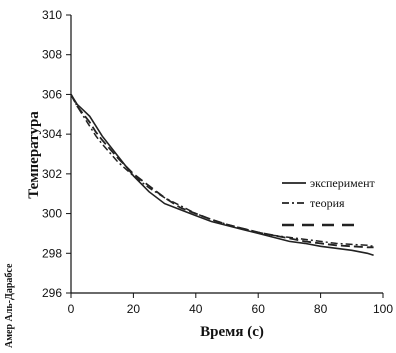 The height and width of the screenshot is (353, 396). I want to click on y-tick-label: 306, so click(52, 94).